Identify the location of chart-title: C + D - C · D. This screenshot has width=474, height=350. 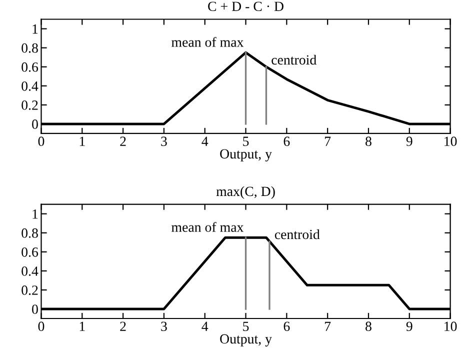
(246, 7).